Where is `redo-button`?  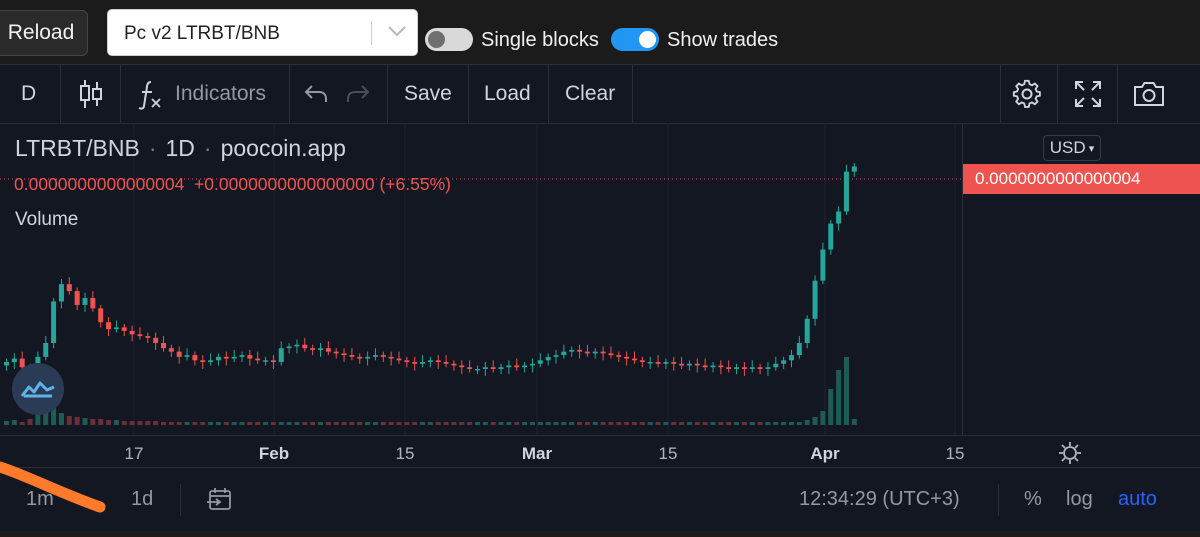 redo-button is located at coordinates (358, 94).